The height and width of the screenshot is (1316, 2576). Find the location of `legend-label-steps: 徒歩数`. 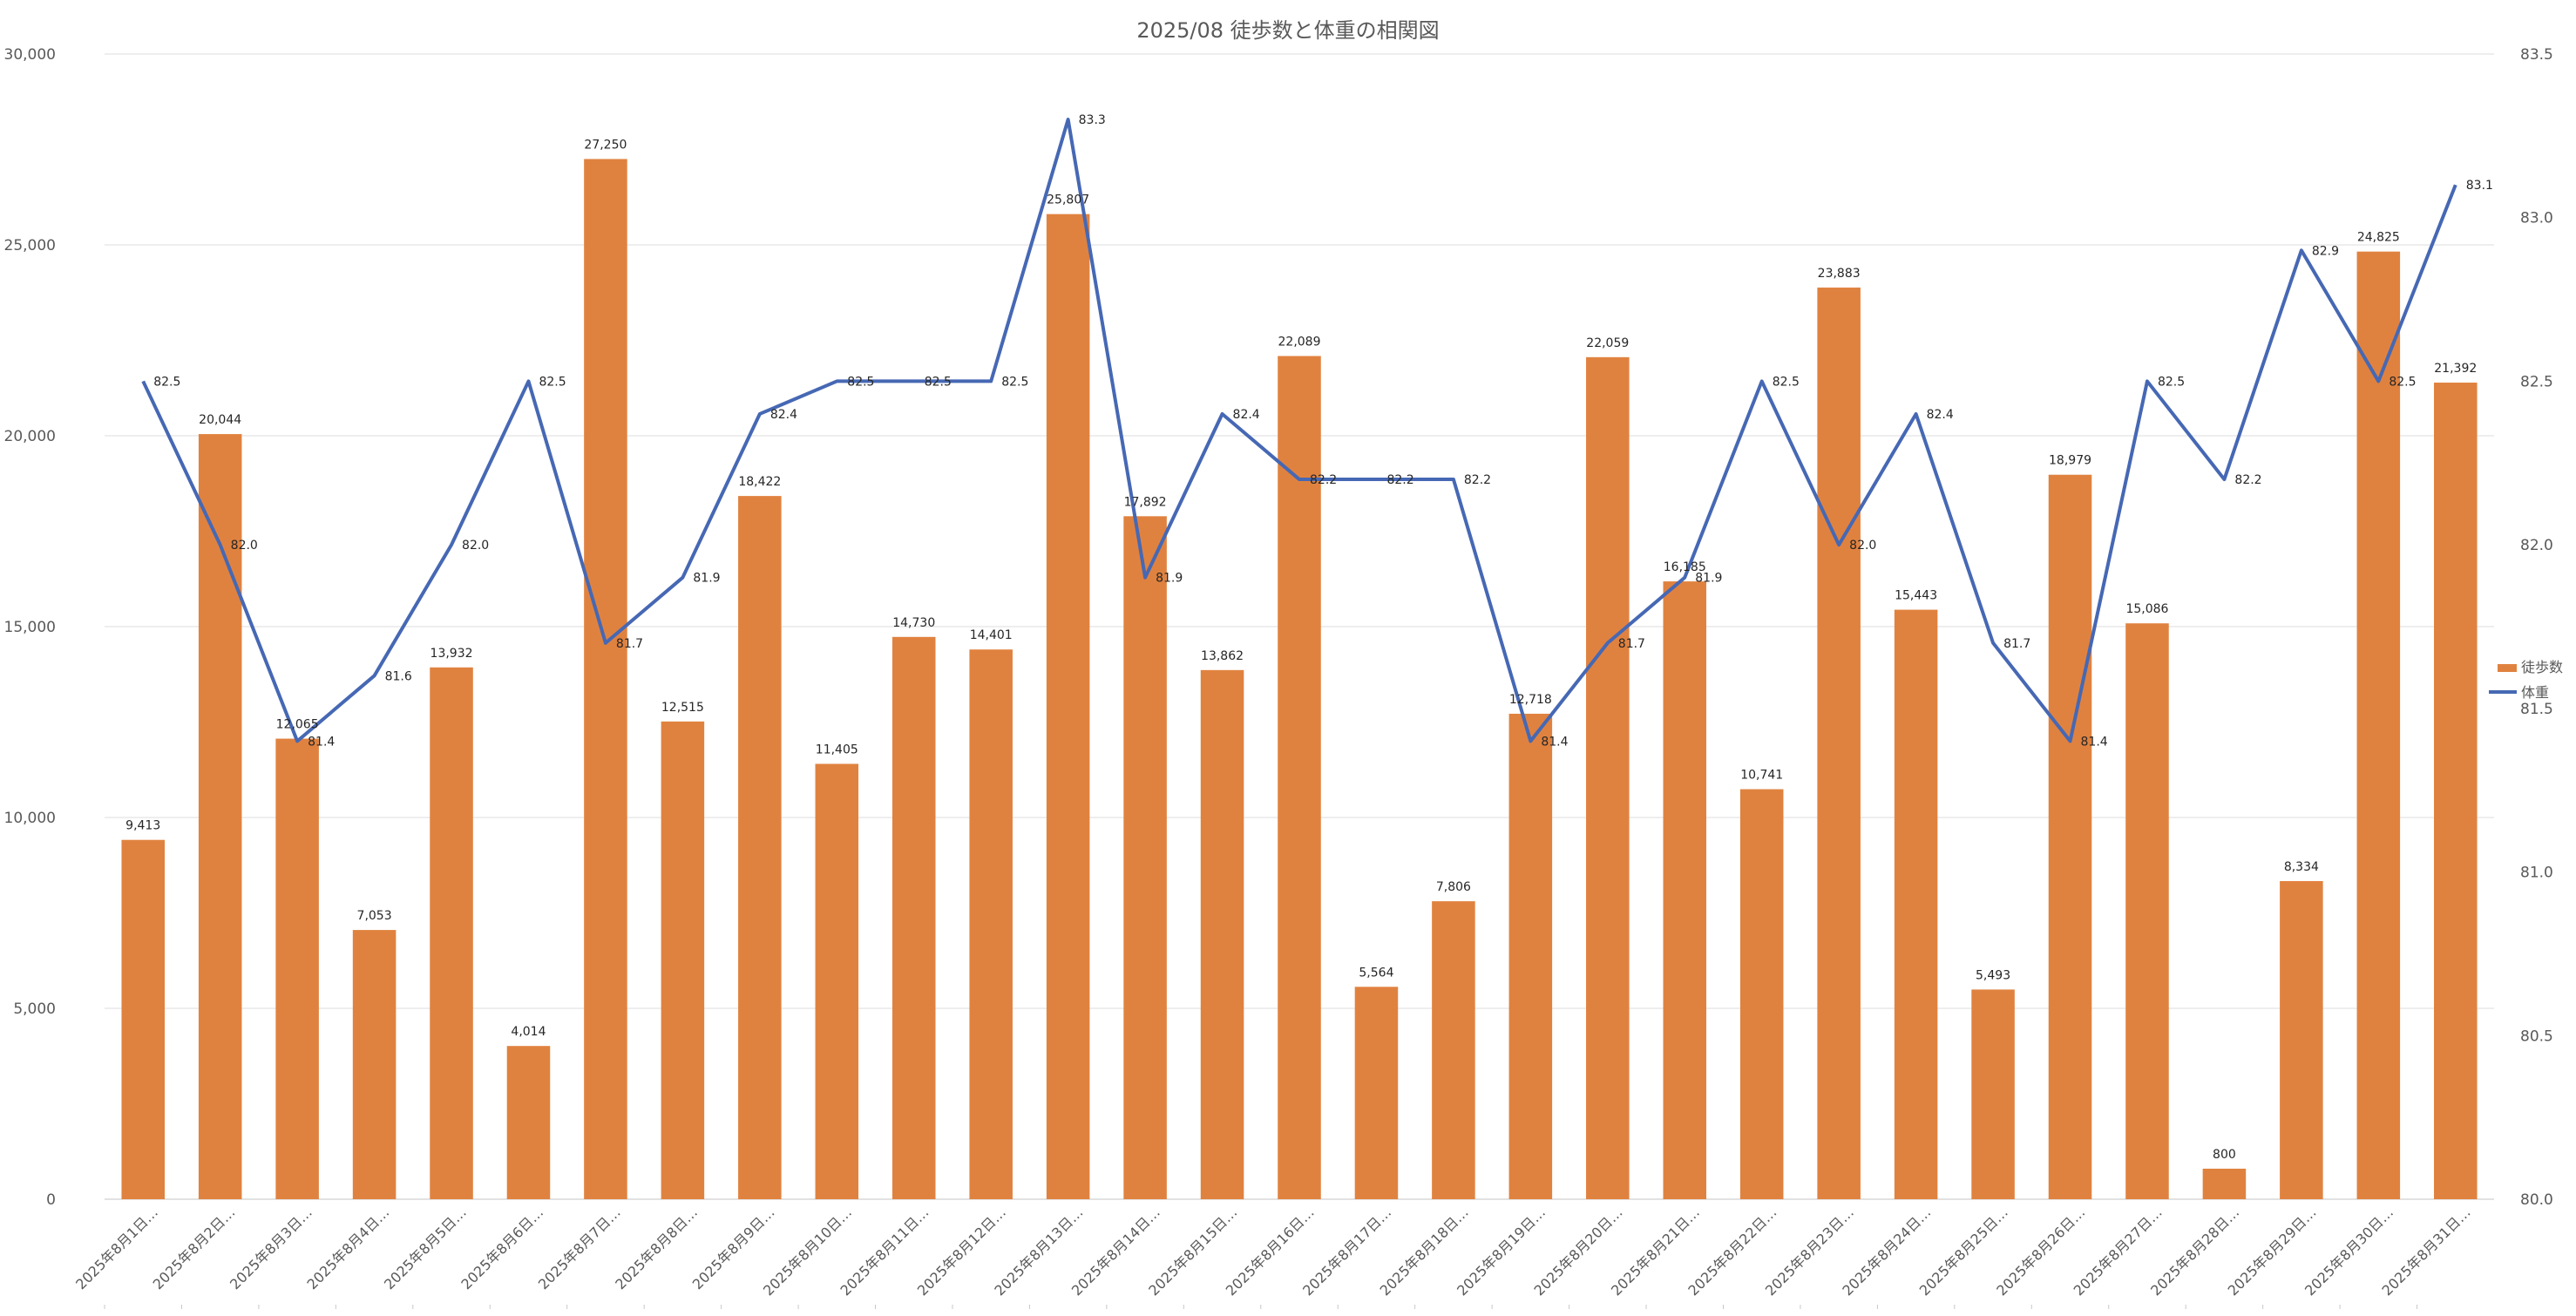

legend-label-steps: 徒歩数 is located at coordinates (2542, 667).